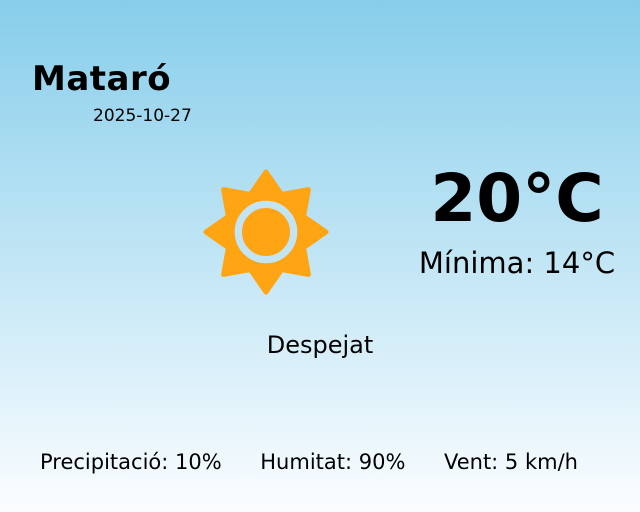 This screenshot has width=640, height=512. What do you see at coordinates (510, 462) in the screenshot?
I see `wind-value: Vent: 5 km/h` at bounding box center [510, 462].